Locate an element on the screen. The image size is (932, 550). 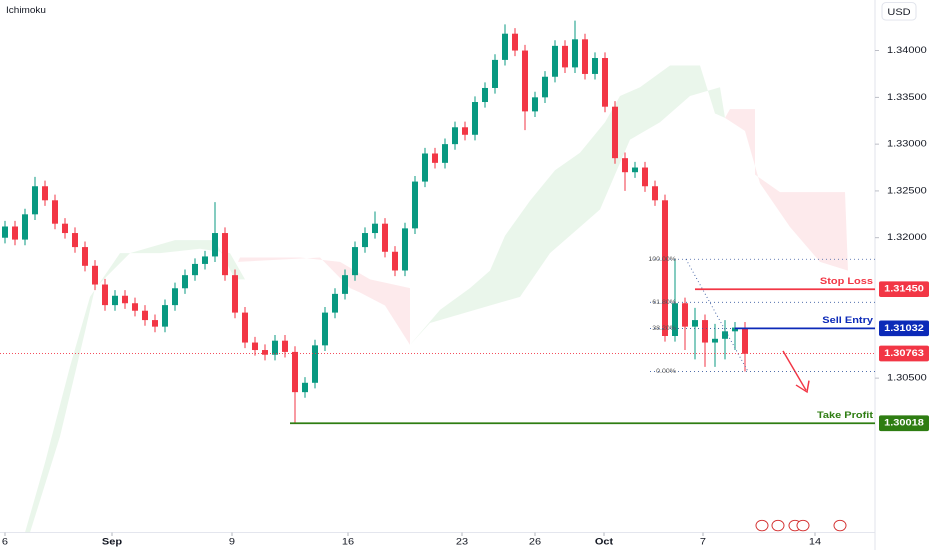
x-tick-label: 16 is located at coordinates (348, 542).